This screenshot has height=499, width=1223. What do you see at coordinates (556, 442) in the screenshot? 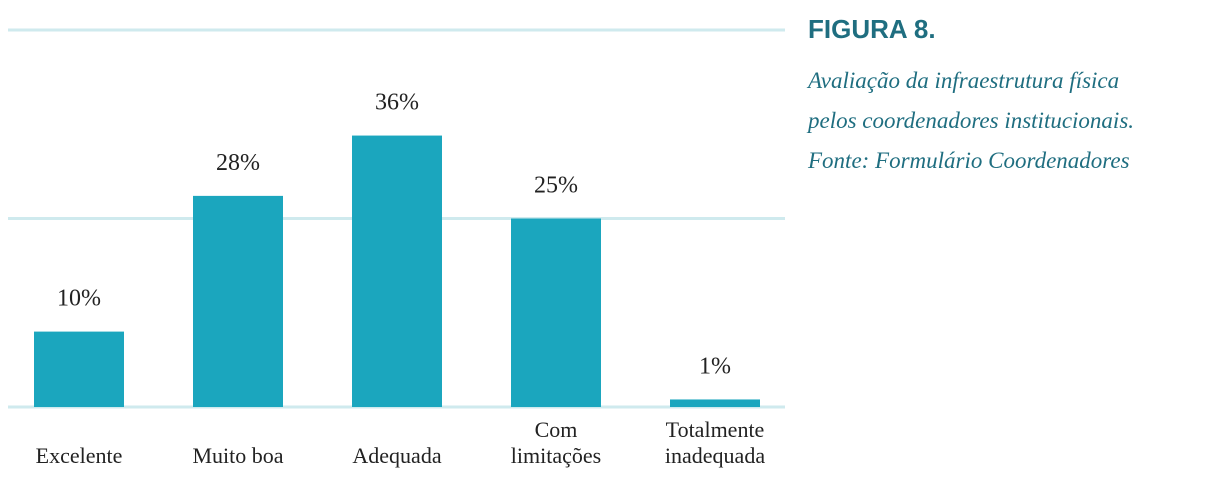
I see `x-tick-label: Com limitações` at bounding box center [556, 442].